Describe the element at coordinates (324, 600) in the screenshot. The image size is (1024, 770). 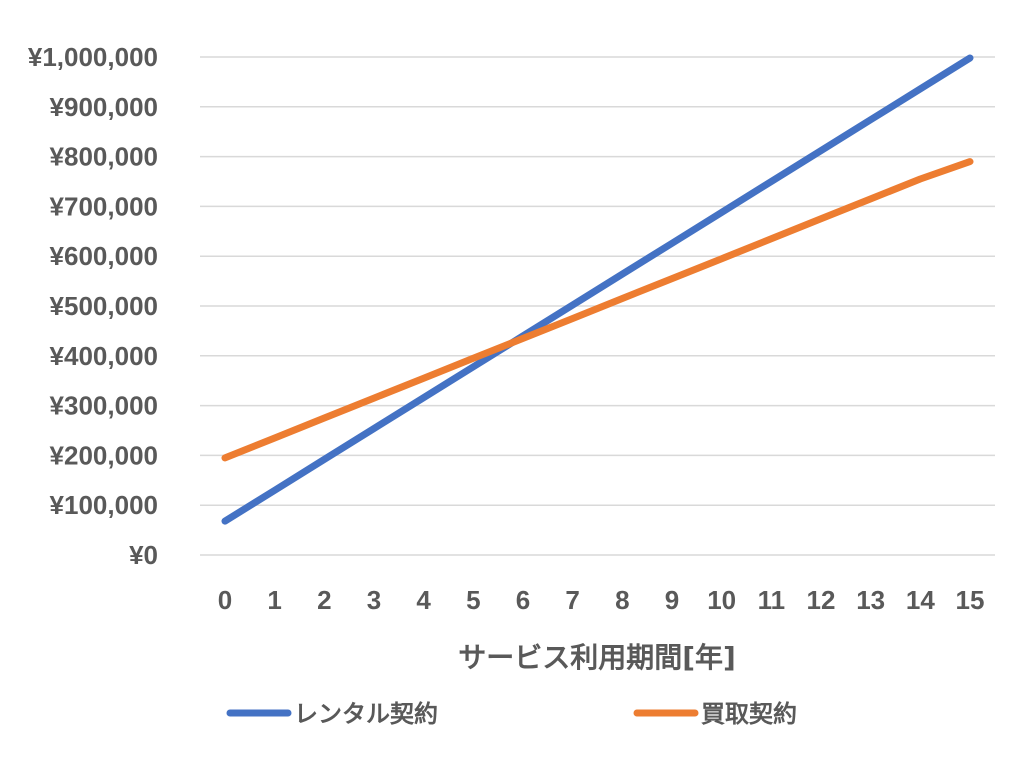
I see `x-tick-label: 2` at that location.